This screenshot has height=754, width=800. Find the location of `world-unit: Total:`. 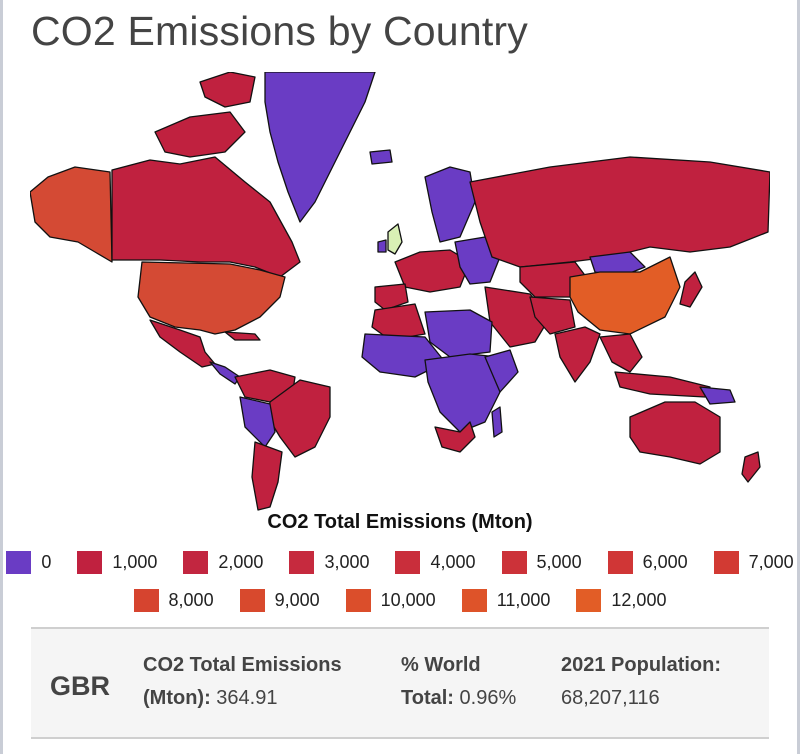

world-unit: Total: is located at coordinates (427, 698).